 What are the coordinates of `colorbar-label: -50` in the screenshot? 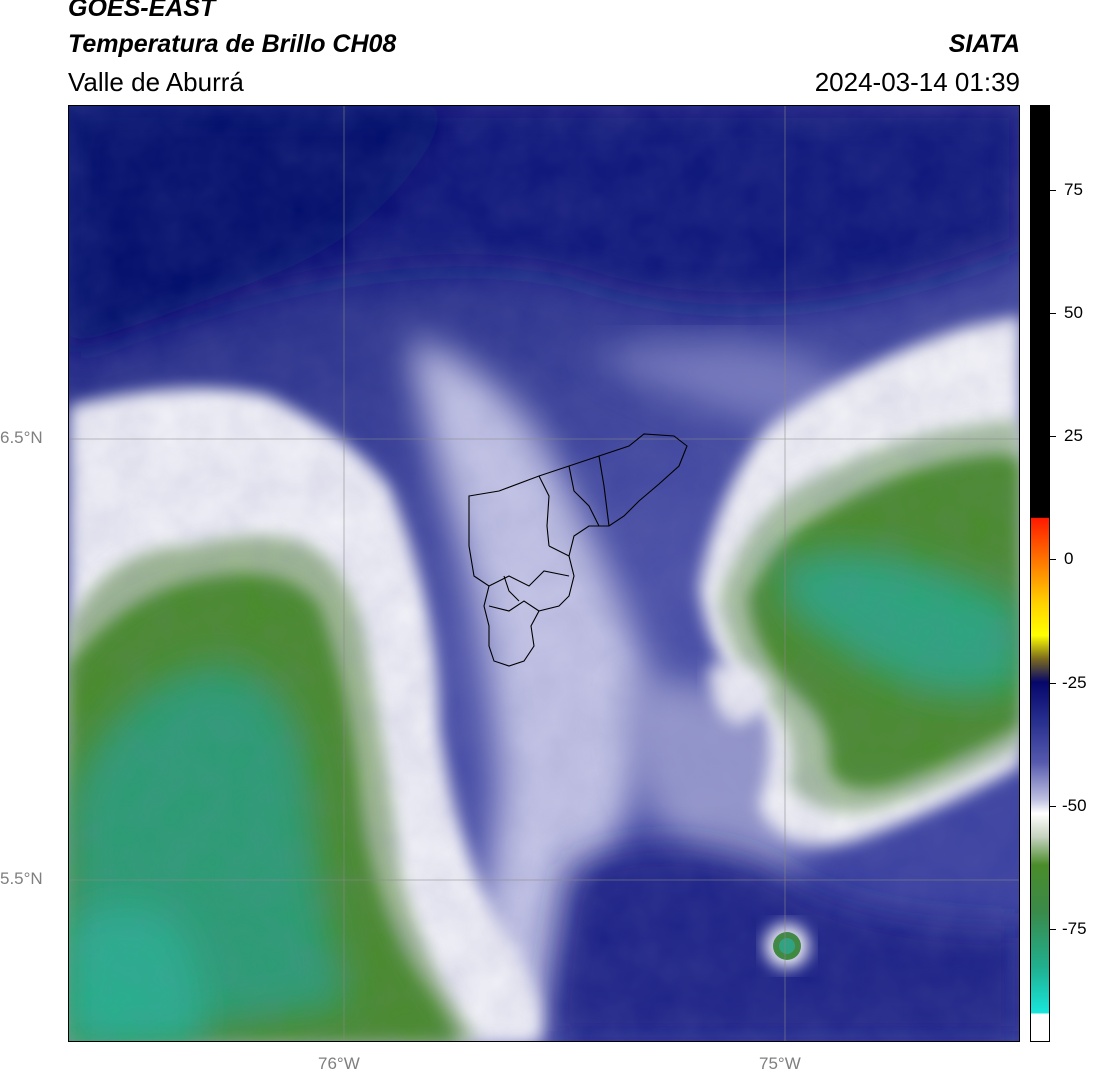 It's located at (1074, 805).